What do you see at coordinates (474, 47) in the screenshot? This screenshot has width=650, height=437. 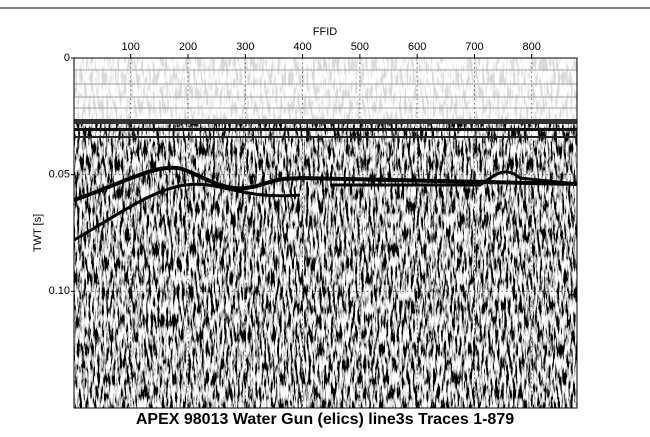 I see `x-tick-label: 700` at bounding box center [474, 47].